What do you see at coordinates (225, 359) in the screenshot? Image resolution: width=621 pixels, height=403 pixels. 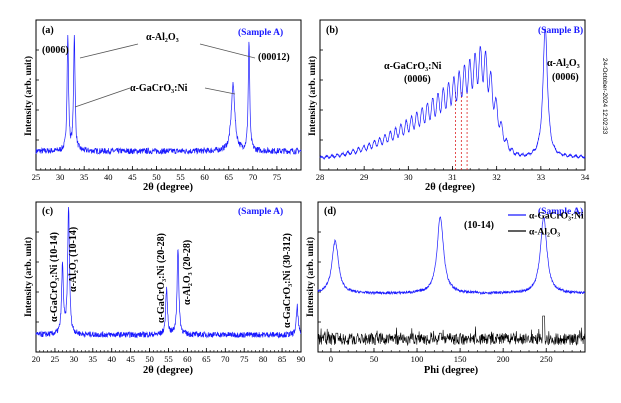 I see `panel-c-xtick-label: 70` at bounding box center [225, 359].